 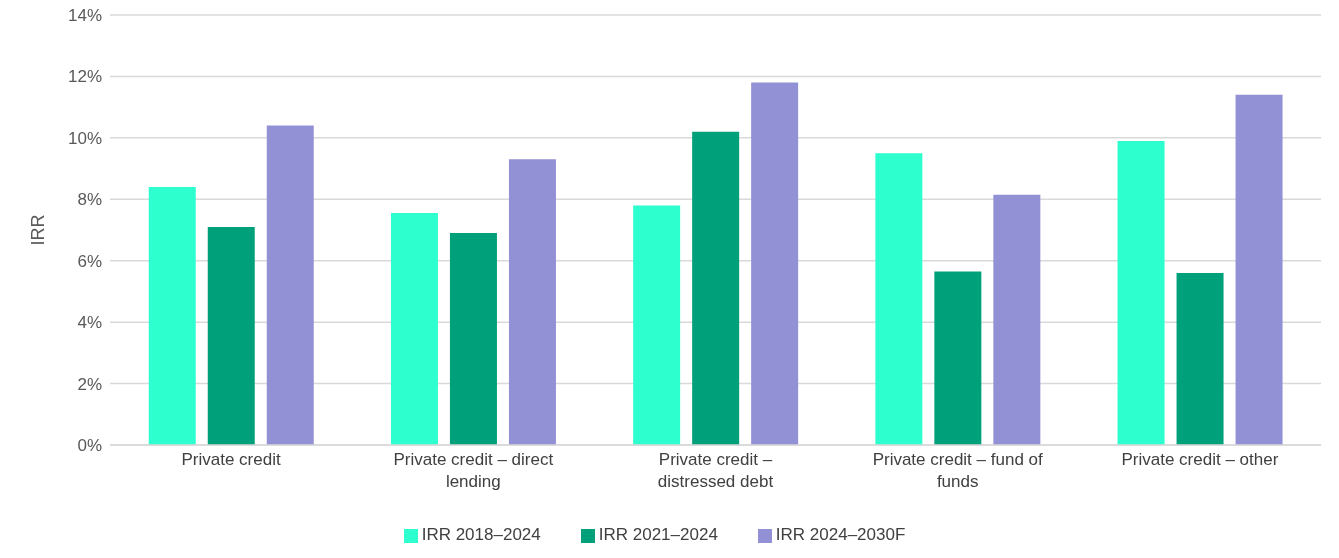 I want to click on y-tick-label: 8%, so click(x=89, y=200).